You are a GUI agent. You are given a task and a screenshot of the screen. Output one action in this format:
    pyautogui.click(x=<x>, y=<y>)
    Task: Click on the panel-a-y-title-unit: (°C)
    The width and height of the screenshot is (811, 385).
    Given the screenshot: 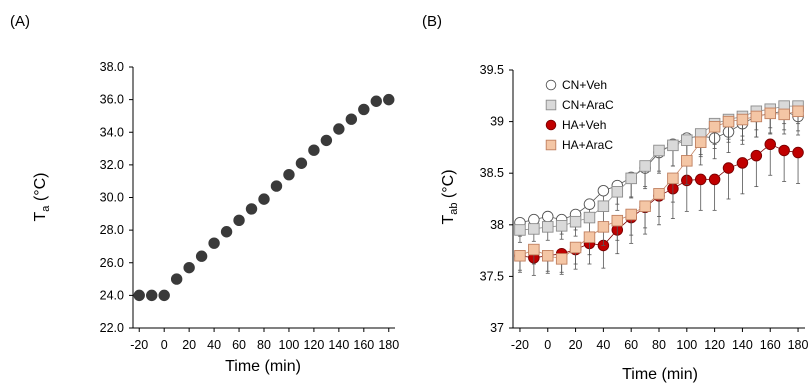 What is the action you would take?
    pyautogui.click(x=40, y=189)
    